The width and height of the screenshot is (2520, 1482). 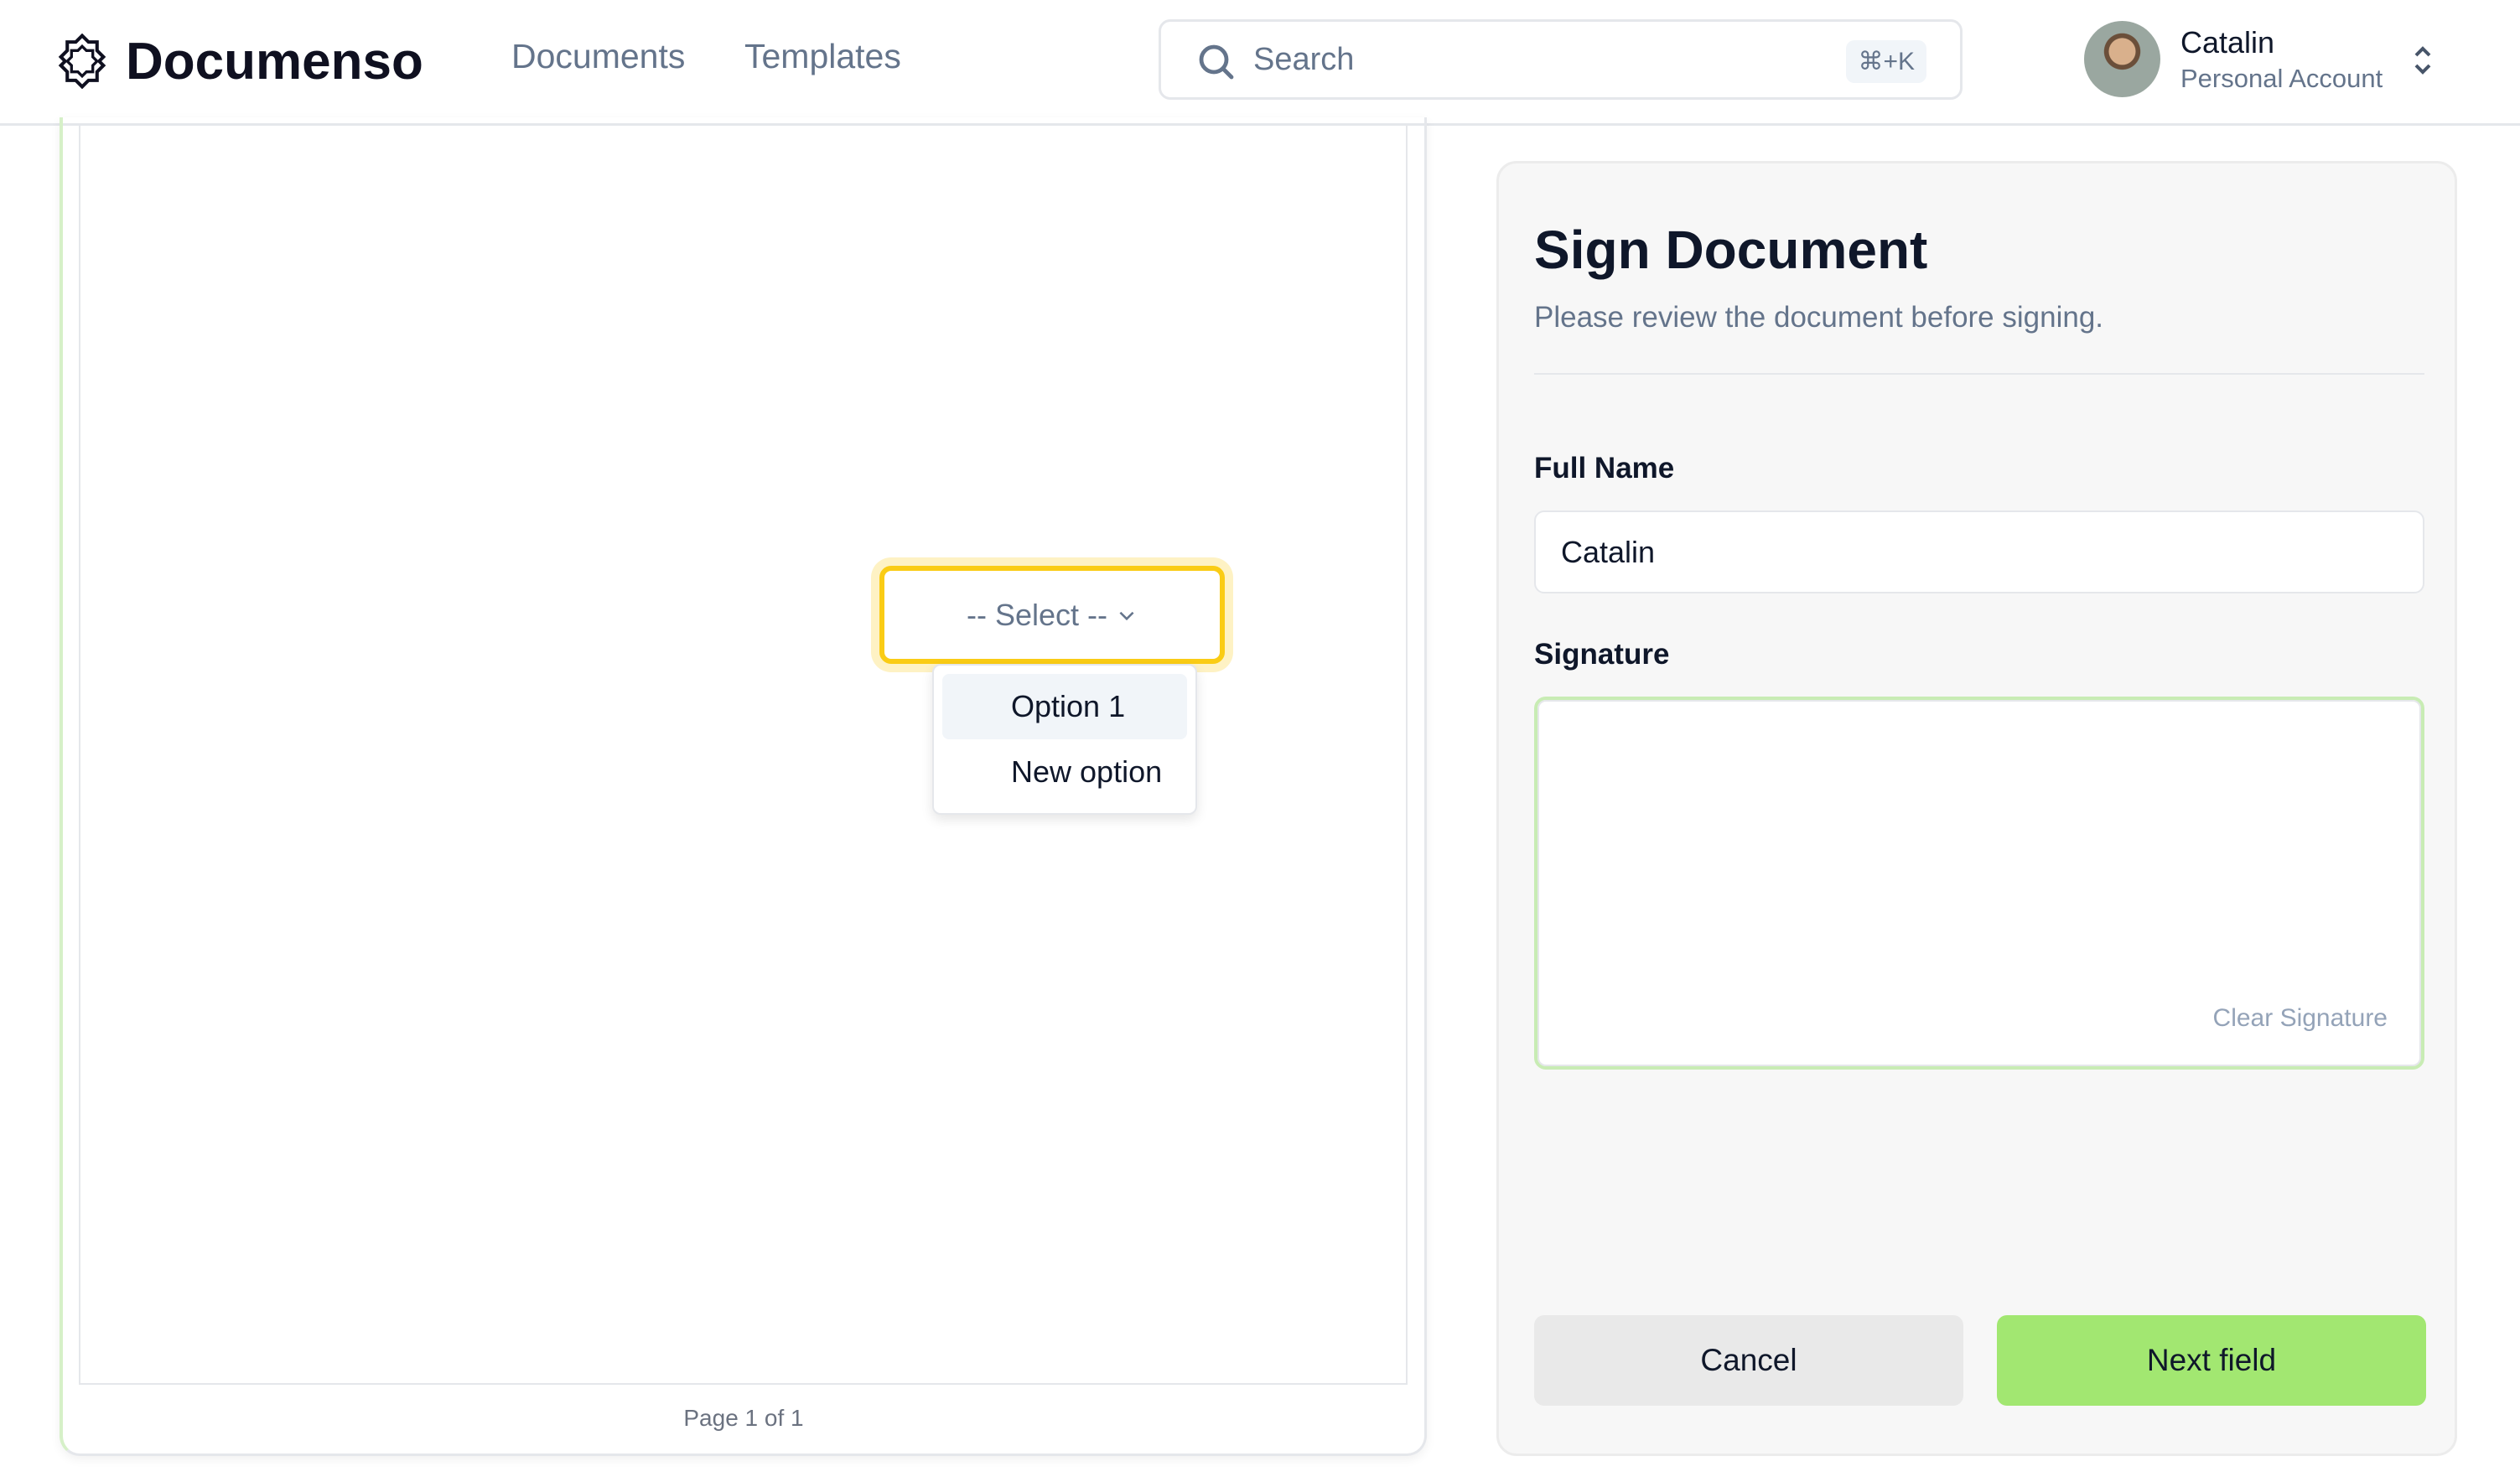 What do you see at coordinates (2122, 59) in the screenshot?
I see `avatar` at bounding box center [2122, 59].